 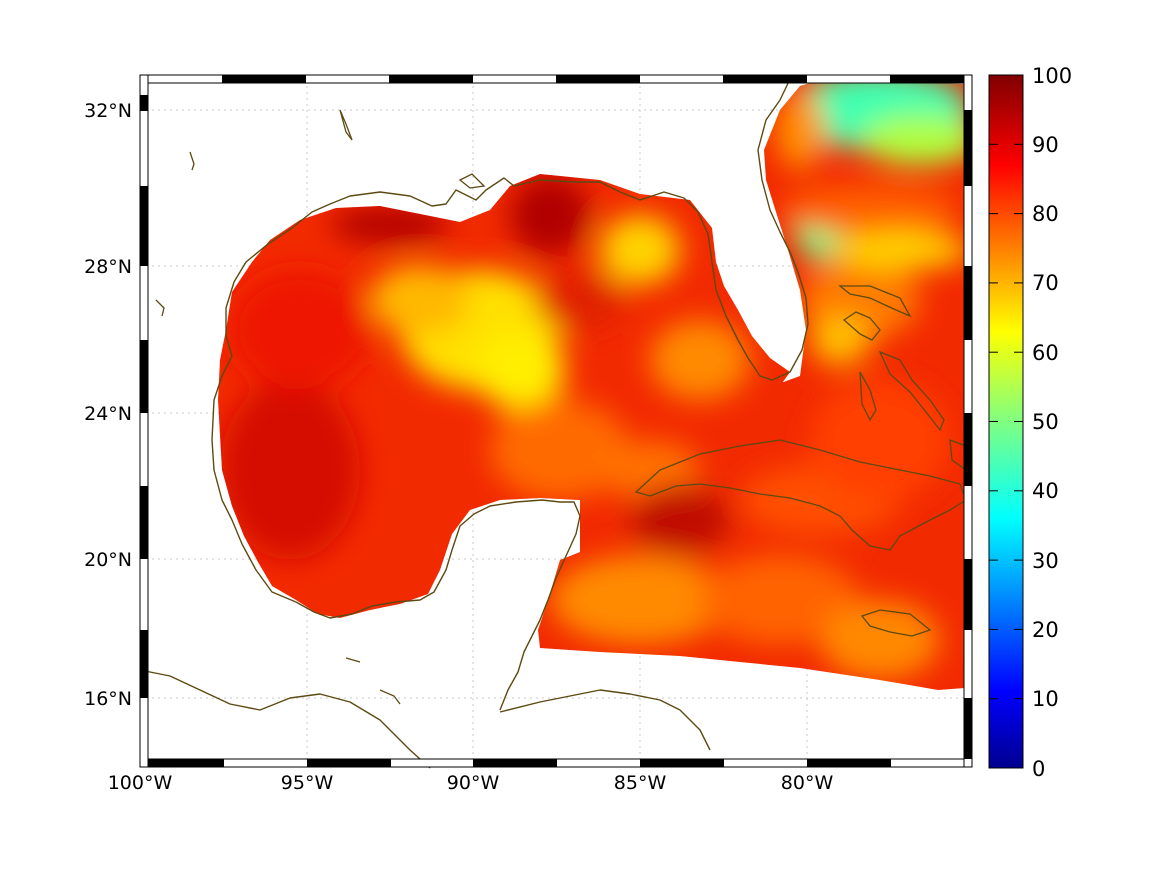 What do you see at coordinates (1045, 283) in the screenshot?
I see `colorbar-label: 70` at bounding box center [1045, 283].